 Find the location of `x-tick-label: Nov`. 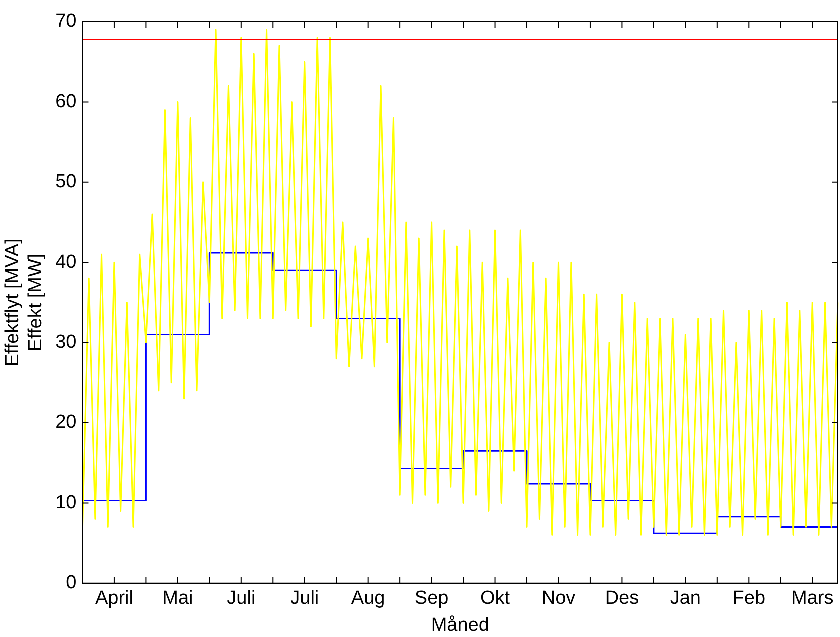

x-tick-label: Nov is located at coordinates (559, 599).